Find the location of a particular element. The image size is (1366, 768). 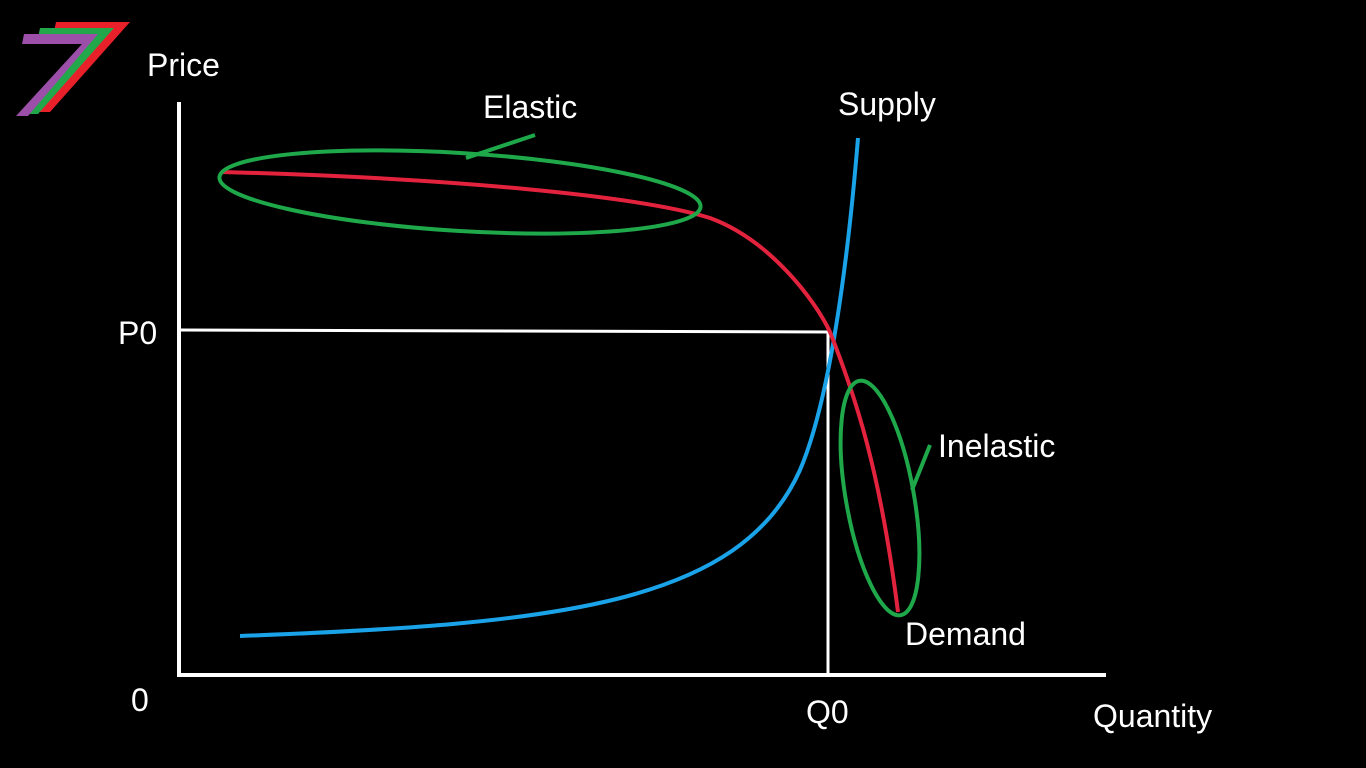

demand-label: Demand is located at coordinates (965, 634).